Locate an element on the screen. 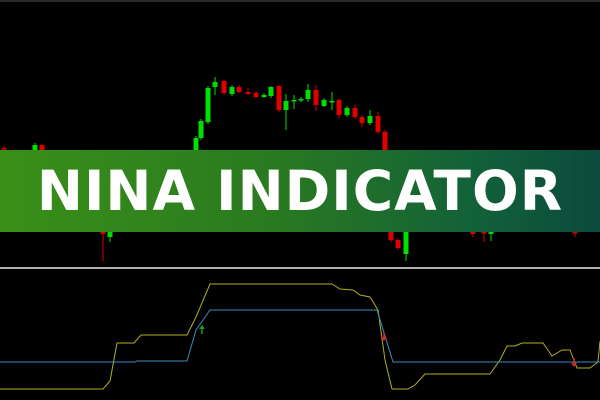 Image resolution: width=600 pixels, height=400 pixels. banner-title: NINA INDICATOR is located at coordinates (300, 191).